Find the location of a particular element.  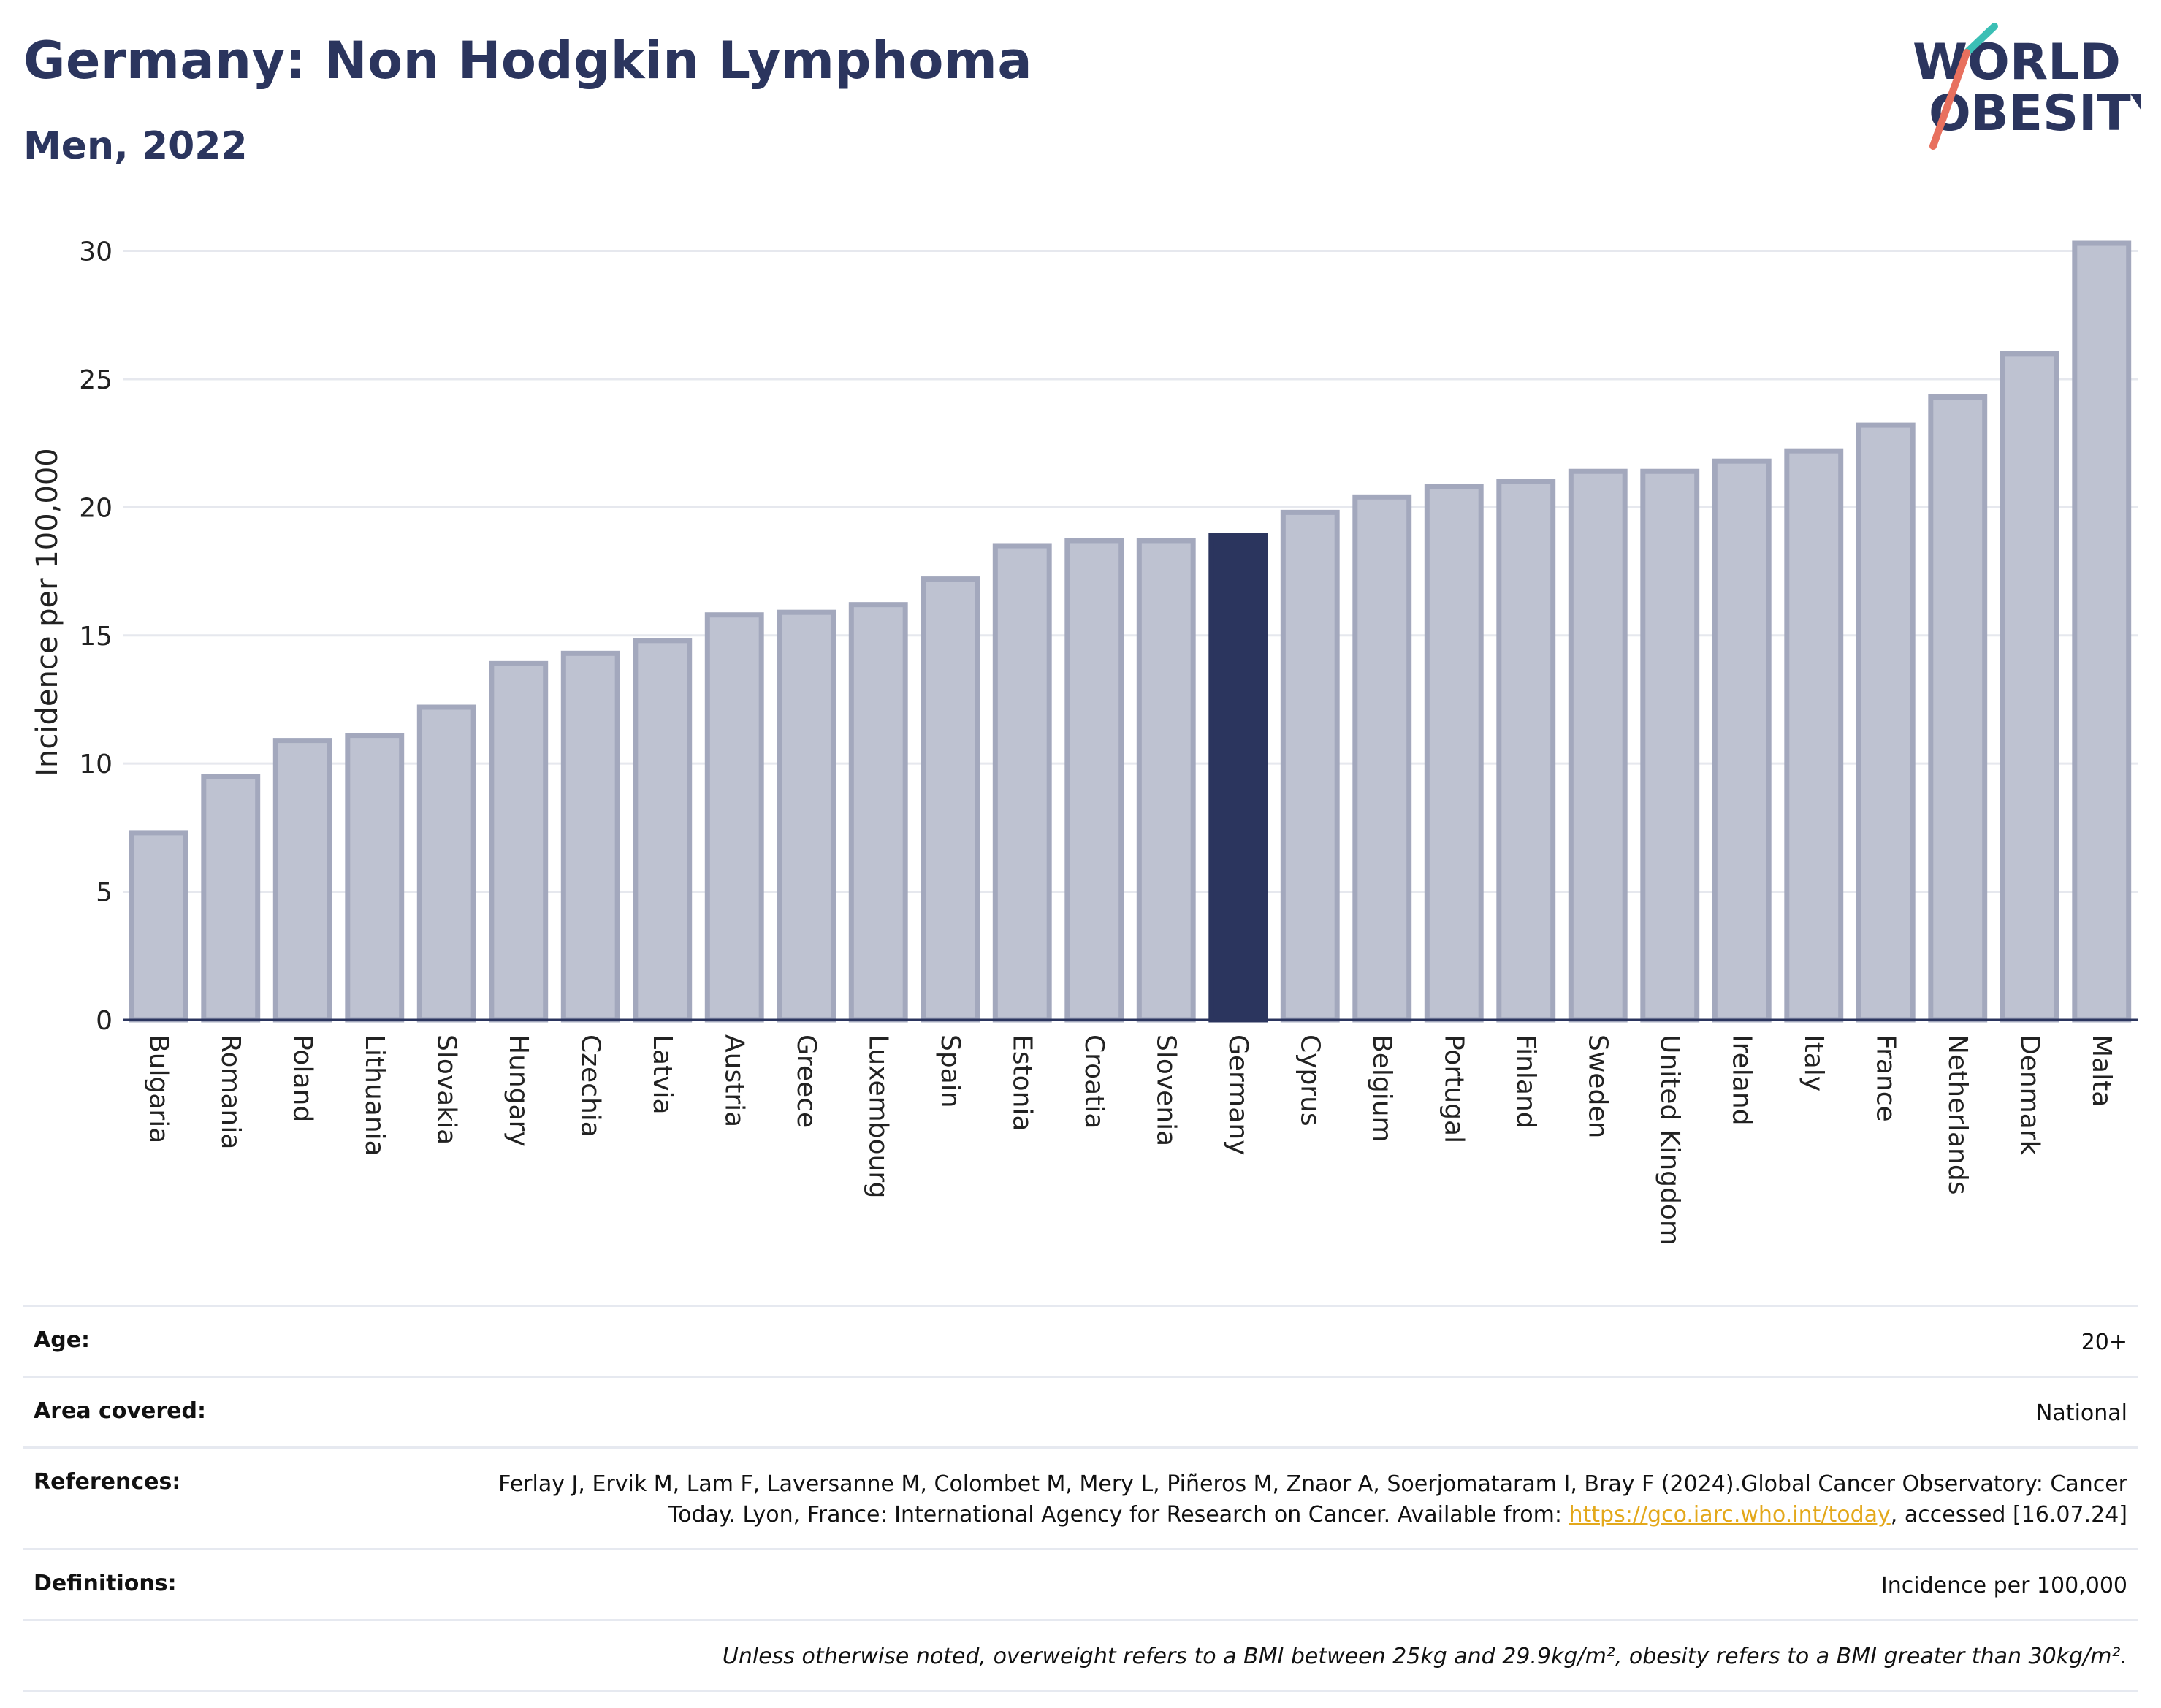

page-subtitle: Men, 2022 is located at coordinates (136, 146).